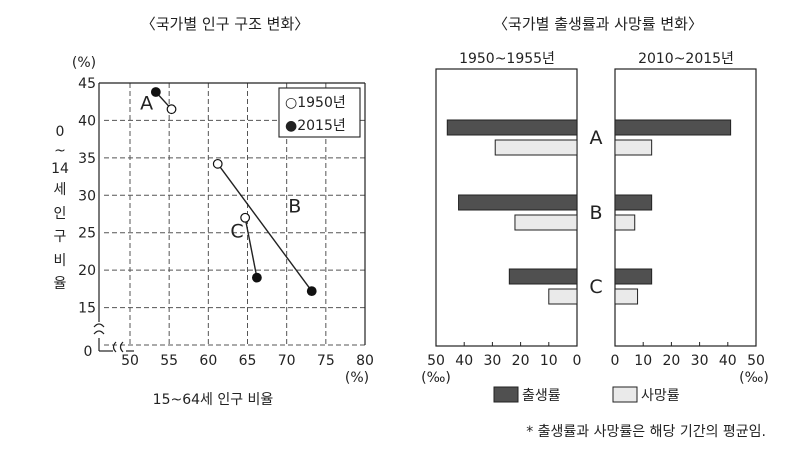  What do you see at coordinates (436, 378) in the screenshot?
I see `bar-x-unit-left: (‰)` at bounding box center [436, 378].